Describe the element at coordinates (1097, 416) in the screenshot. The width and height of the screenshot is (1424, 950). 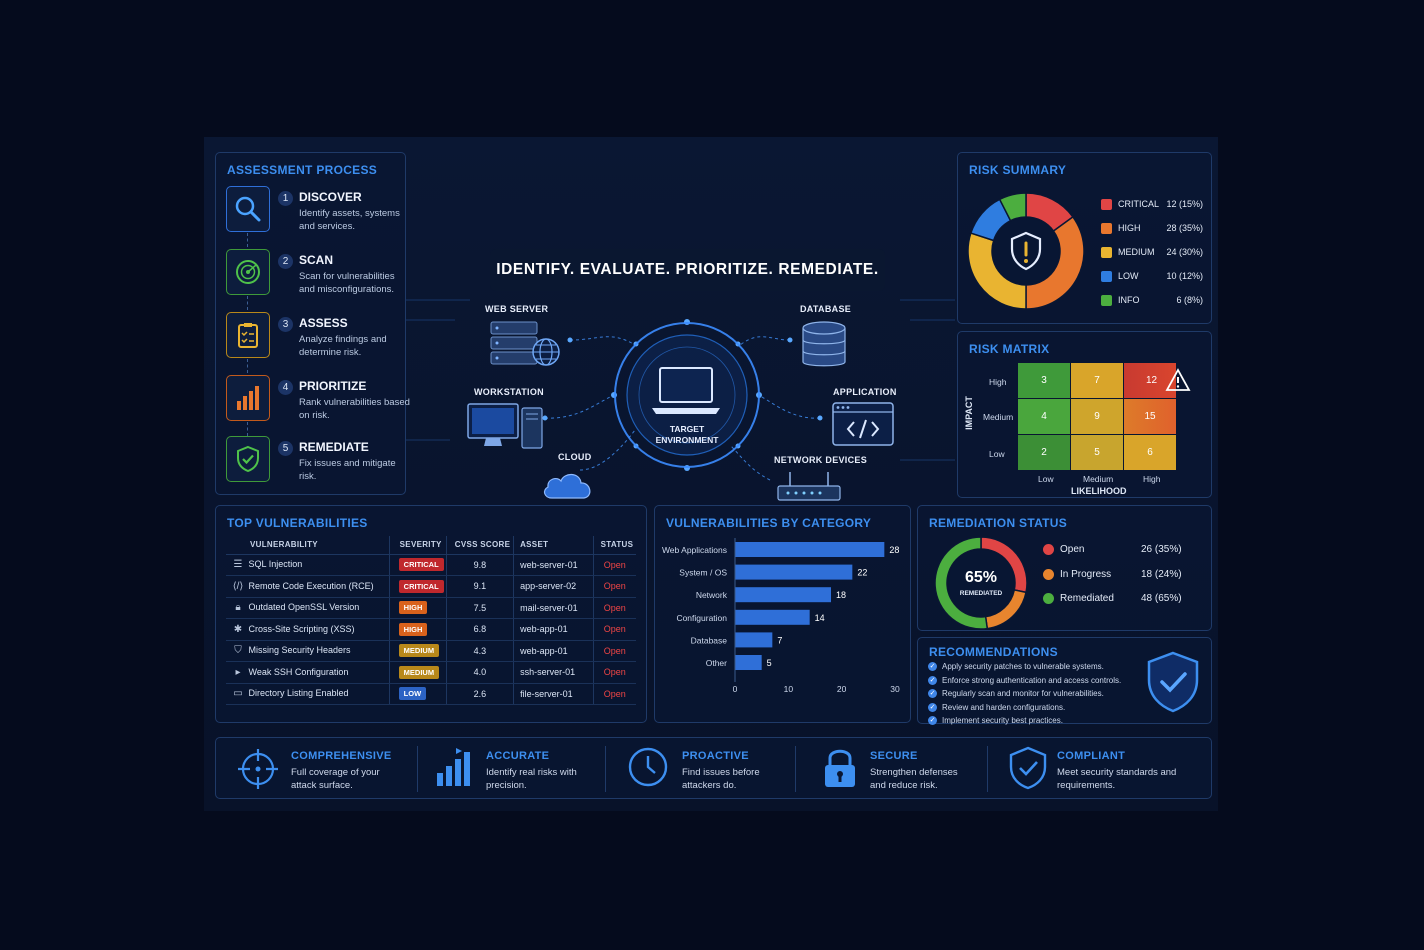
I see `matrix-cell: 9` at that location.